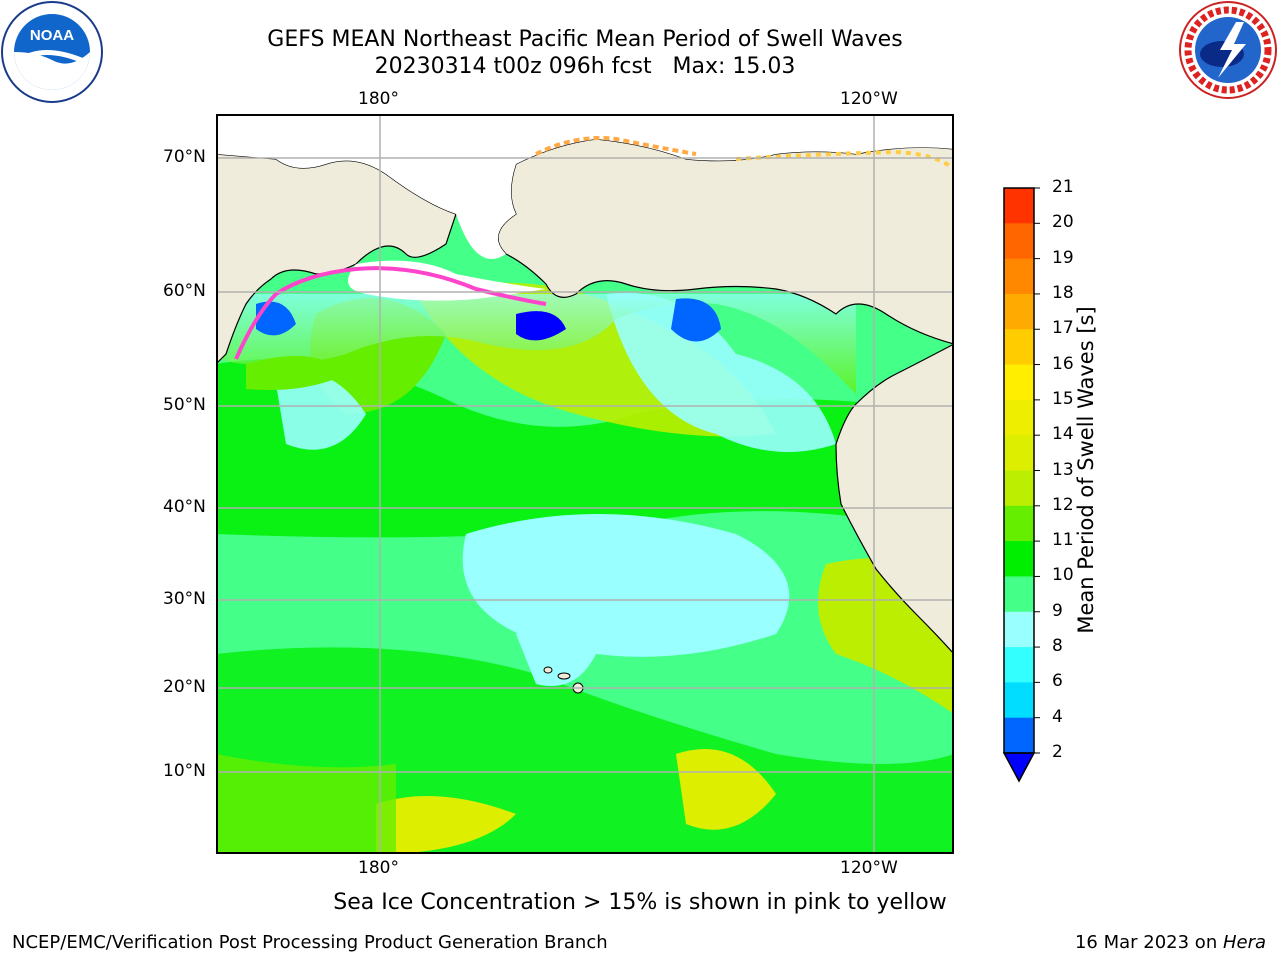 The height and width of the screenshot is (960, 1280). I want to click on lon-label-top-120w: 120°W, so click(869, 99).